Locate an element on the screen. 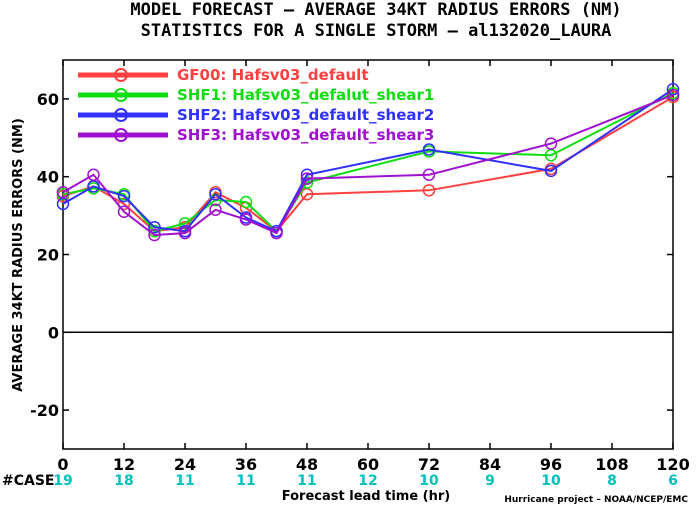 The width and height of the screenshot is (700, 506). legend-label-2: SHF1: Hafsv03_defalut_shear1 is located at coordinates (305, 95).